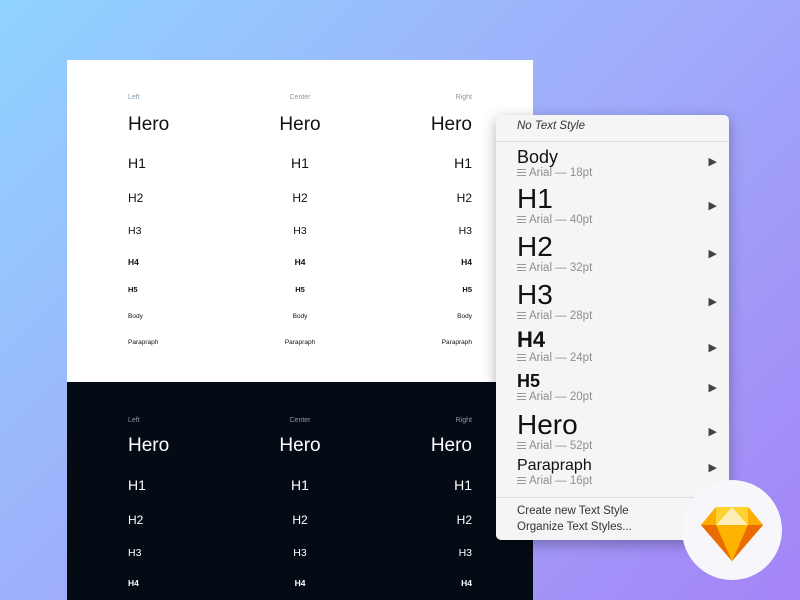  I want to click on style-name: H3, so click(535, 294).